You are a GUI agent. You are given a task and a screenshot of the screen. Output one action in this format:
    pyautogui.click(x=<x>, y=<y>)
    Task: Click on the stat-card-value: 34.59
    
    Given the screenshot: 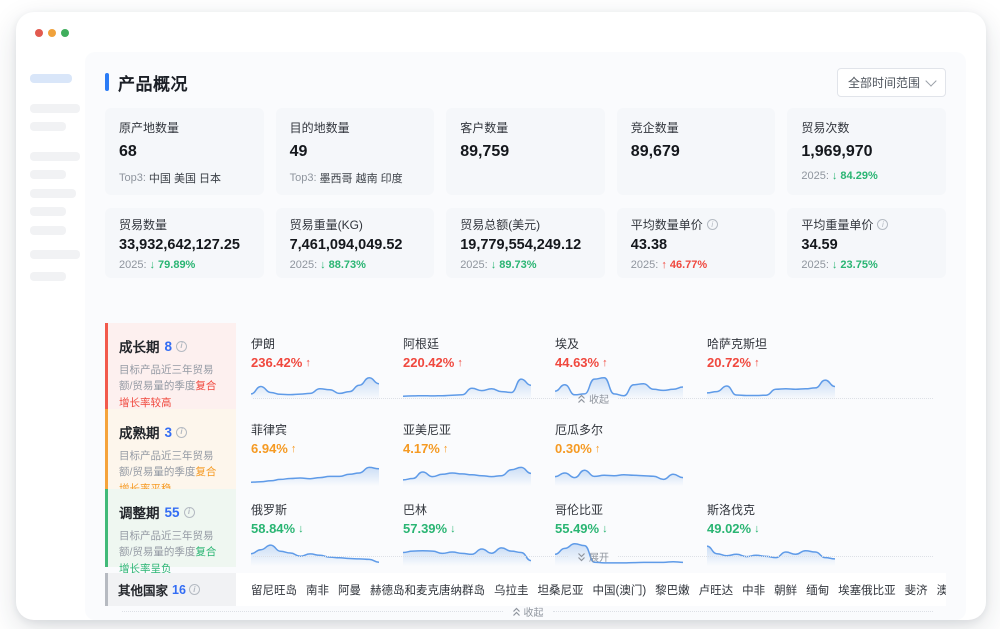 What is the action you would take?
    pyautogui.click(x=819, y=245)
    